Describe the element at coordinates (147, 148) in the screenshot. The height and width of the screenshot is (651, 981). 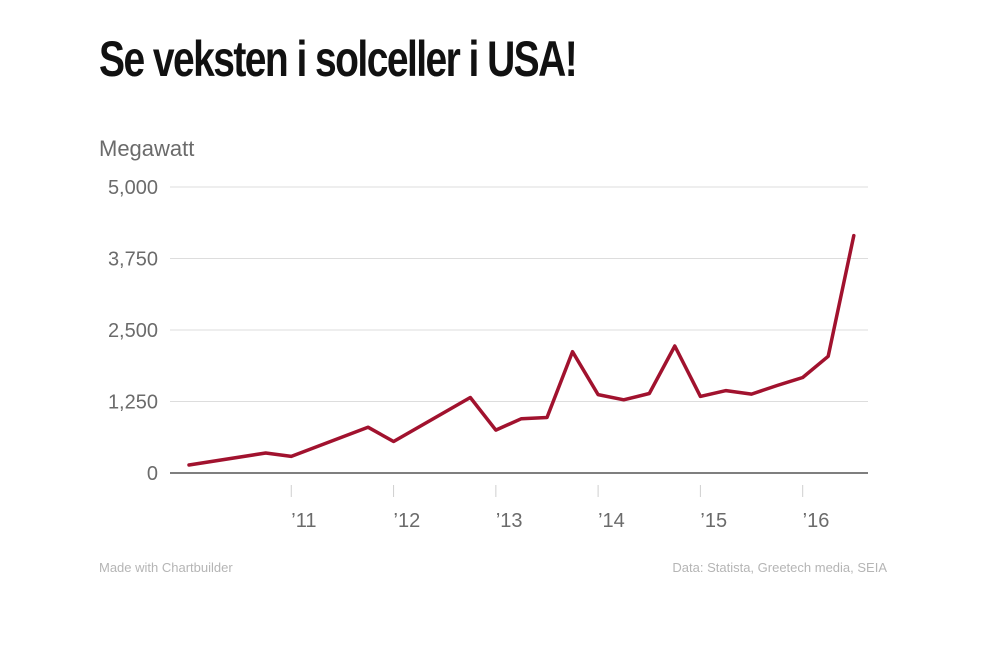
I see `y-axis-label: Megawatt` at that location.